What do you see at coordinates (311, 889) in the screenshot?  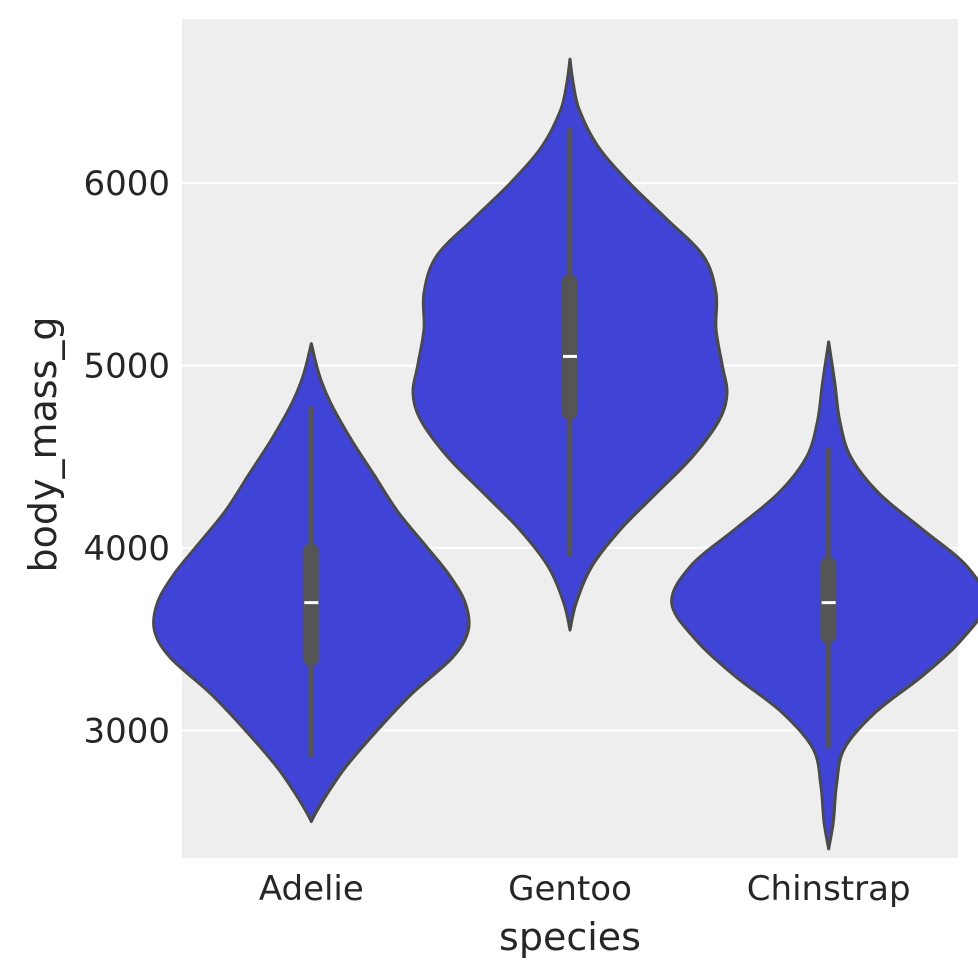 I see `x-tick-label: Adelie` at bounding box center [311, 889].